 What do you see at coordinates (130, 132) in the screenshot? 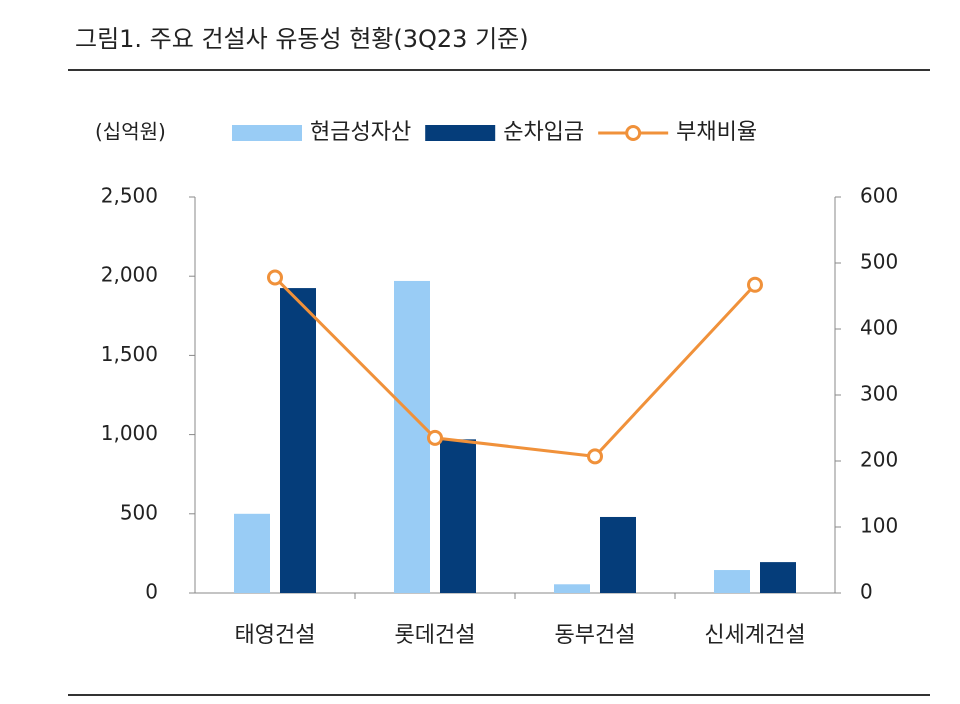
I see `y-axis-label: (십억원)` at bounding box center [130, 132].